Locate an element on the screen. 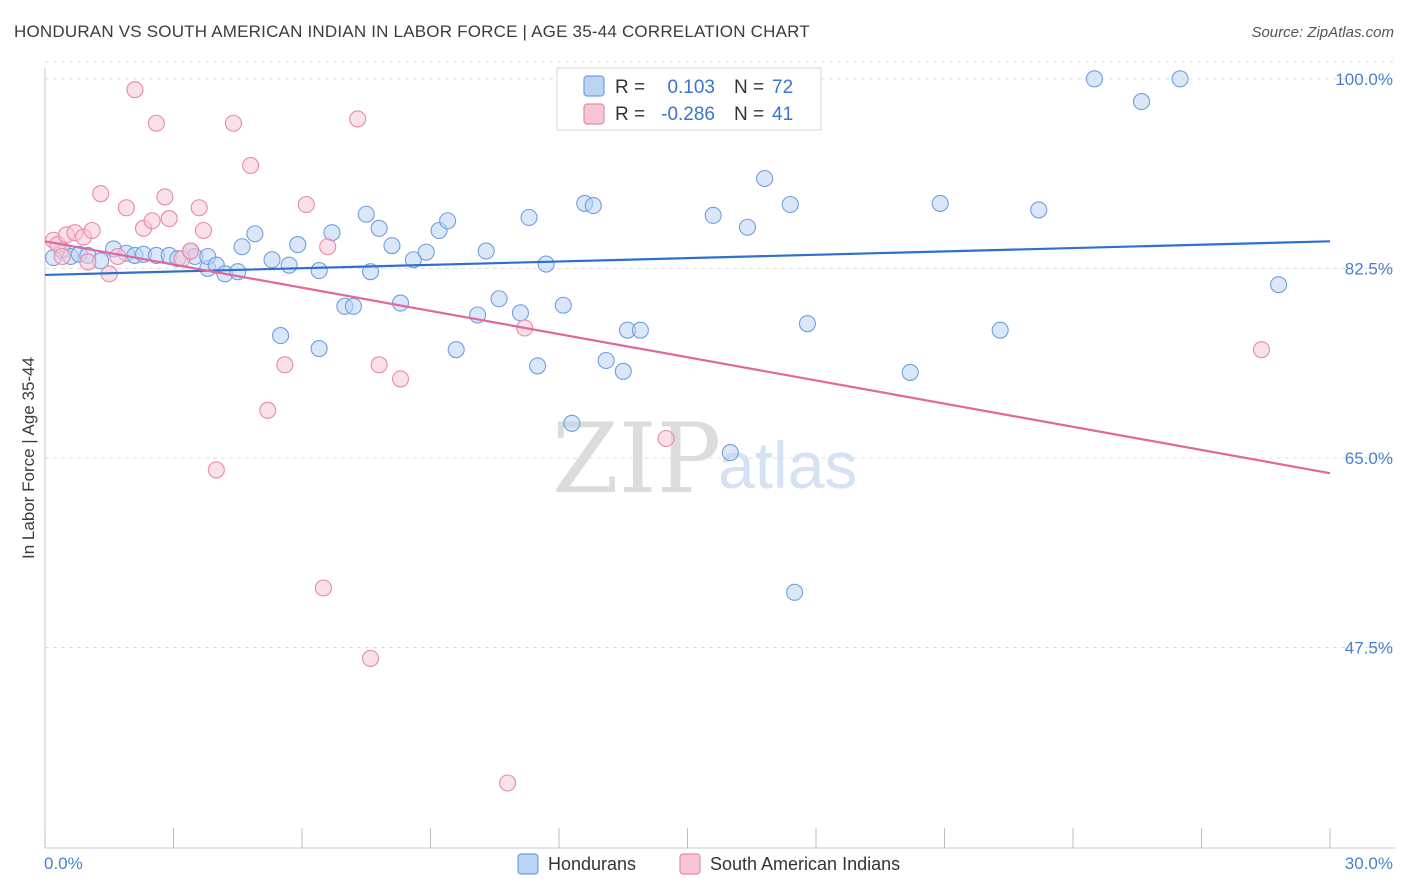  y-tick-labels: 47.5% 65.0% 82.5% 100.0% is located at coordinates (1364, 364).